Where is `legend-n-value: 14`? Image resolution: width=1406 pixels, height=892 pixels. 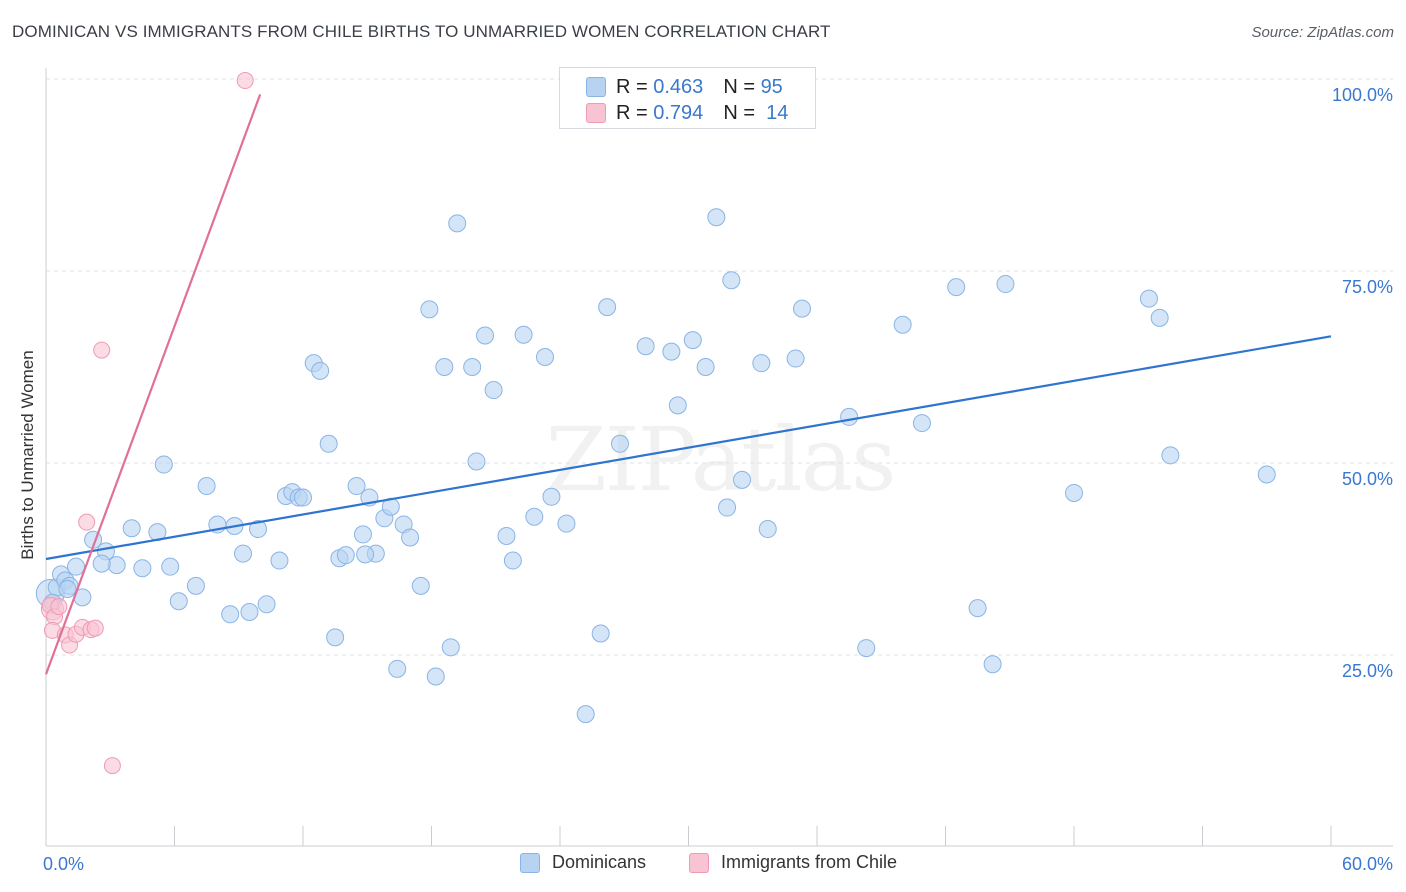
legend-n-value: 14 is located at coordinates (777, 112).